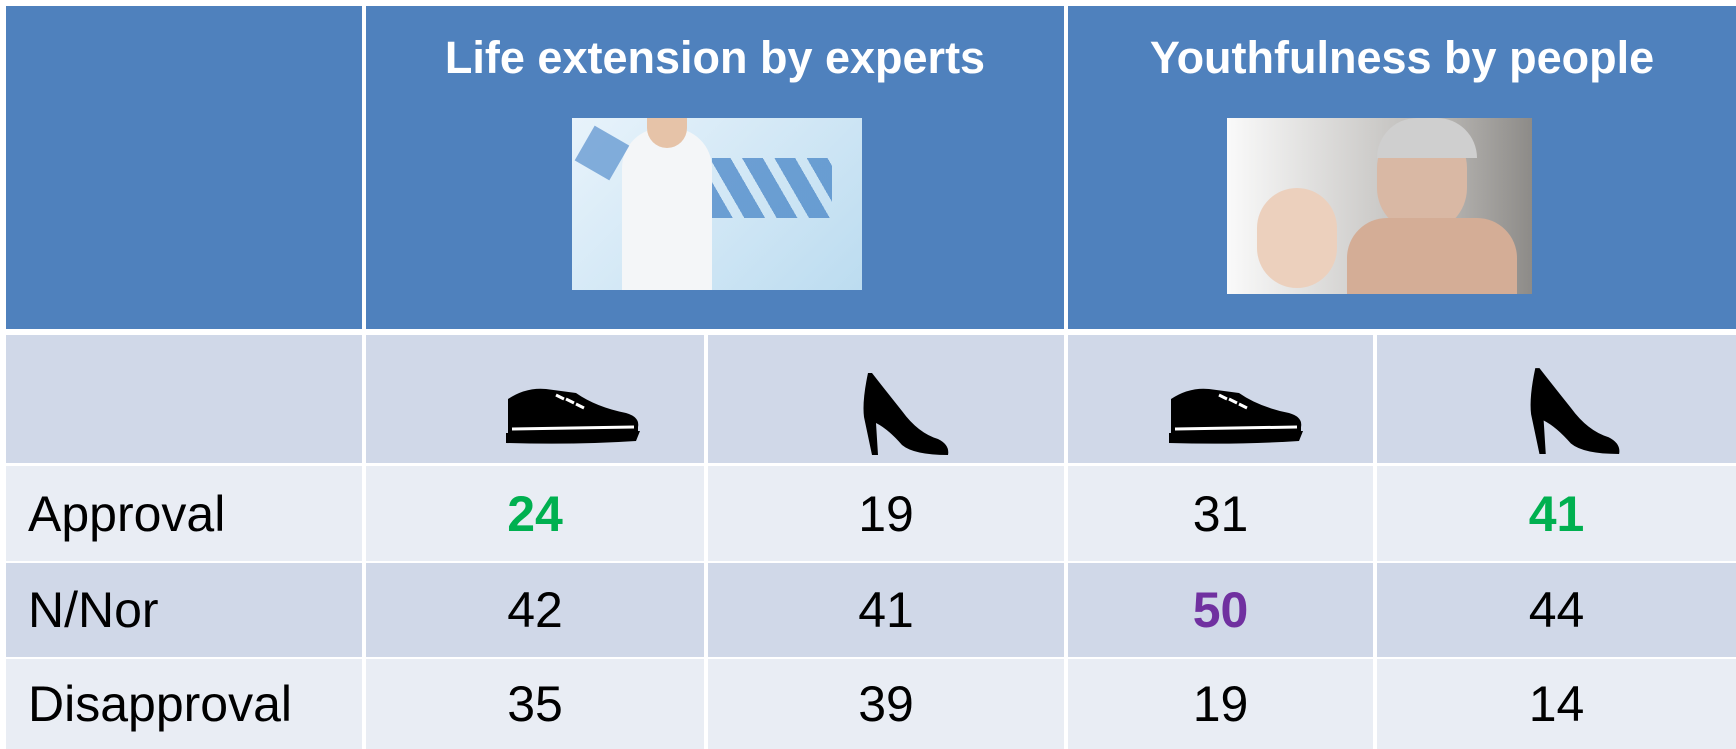 The image size is (1736, 749). What do you see at coordinates (535, 513) in the screenshot?
I see `value-cell: 24` at bounding box center [535, 513].